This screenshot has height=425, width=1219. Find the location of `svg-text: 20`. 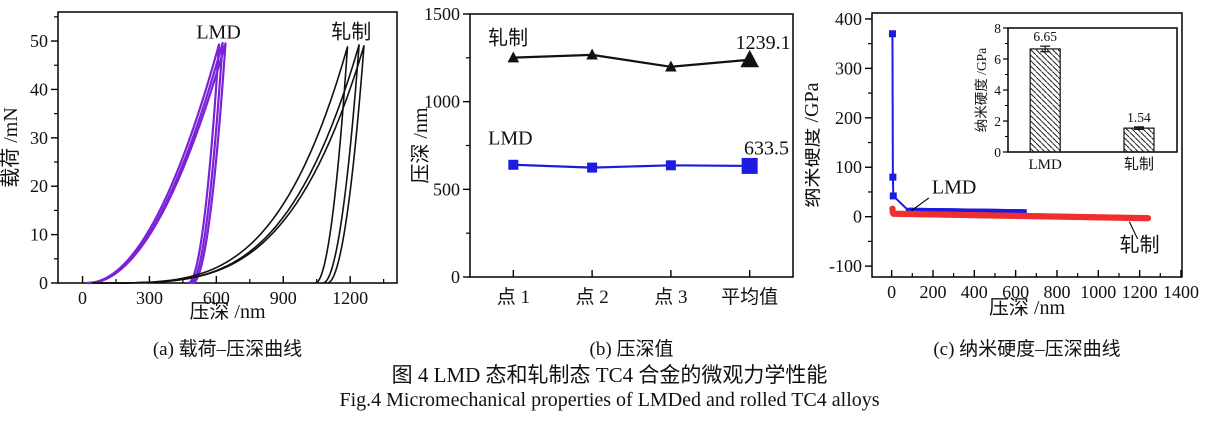

svg-text: 20 is located at coordinates (39, 186).